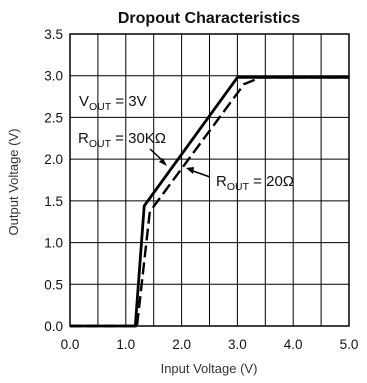 The image size is (367, 383). What do you see at coordinates (128, 101) in the screenshot?
I see `annotation-vout-rest: = 3V` at bounding box center [128, 101].